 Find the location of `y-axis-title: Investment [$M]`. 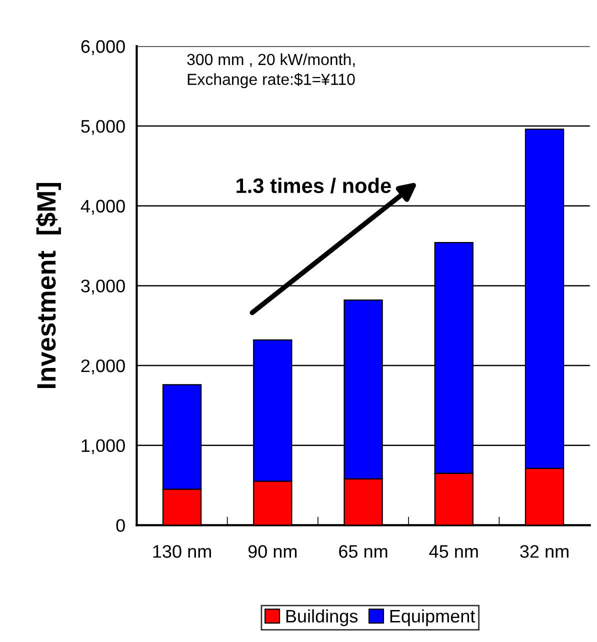

y-axis-title: Investment [$M] is located at coordinates (48, 285).